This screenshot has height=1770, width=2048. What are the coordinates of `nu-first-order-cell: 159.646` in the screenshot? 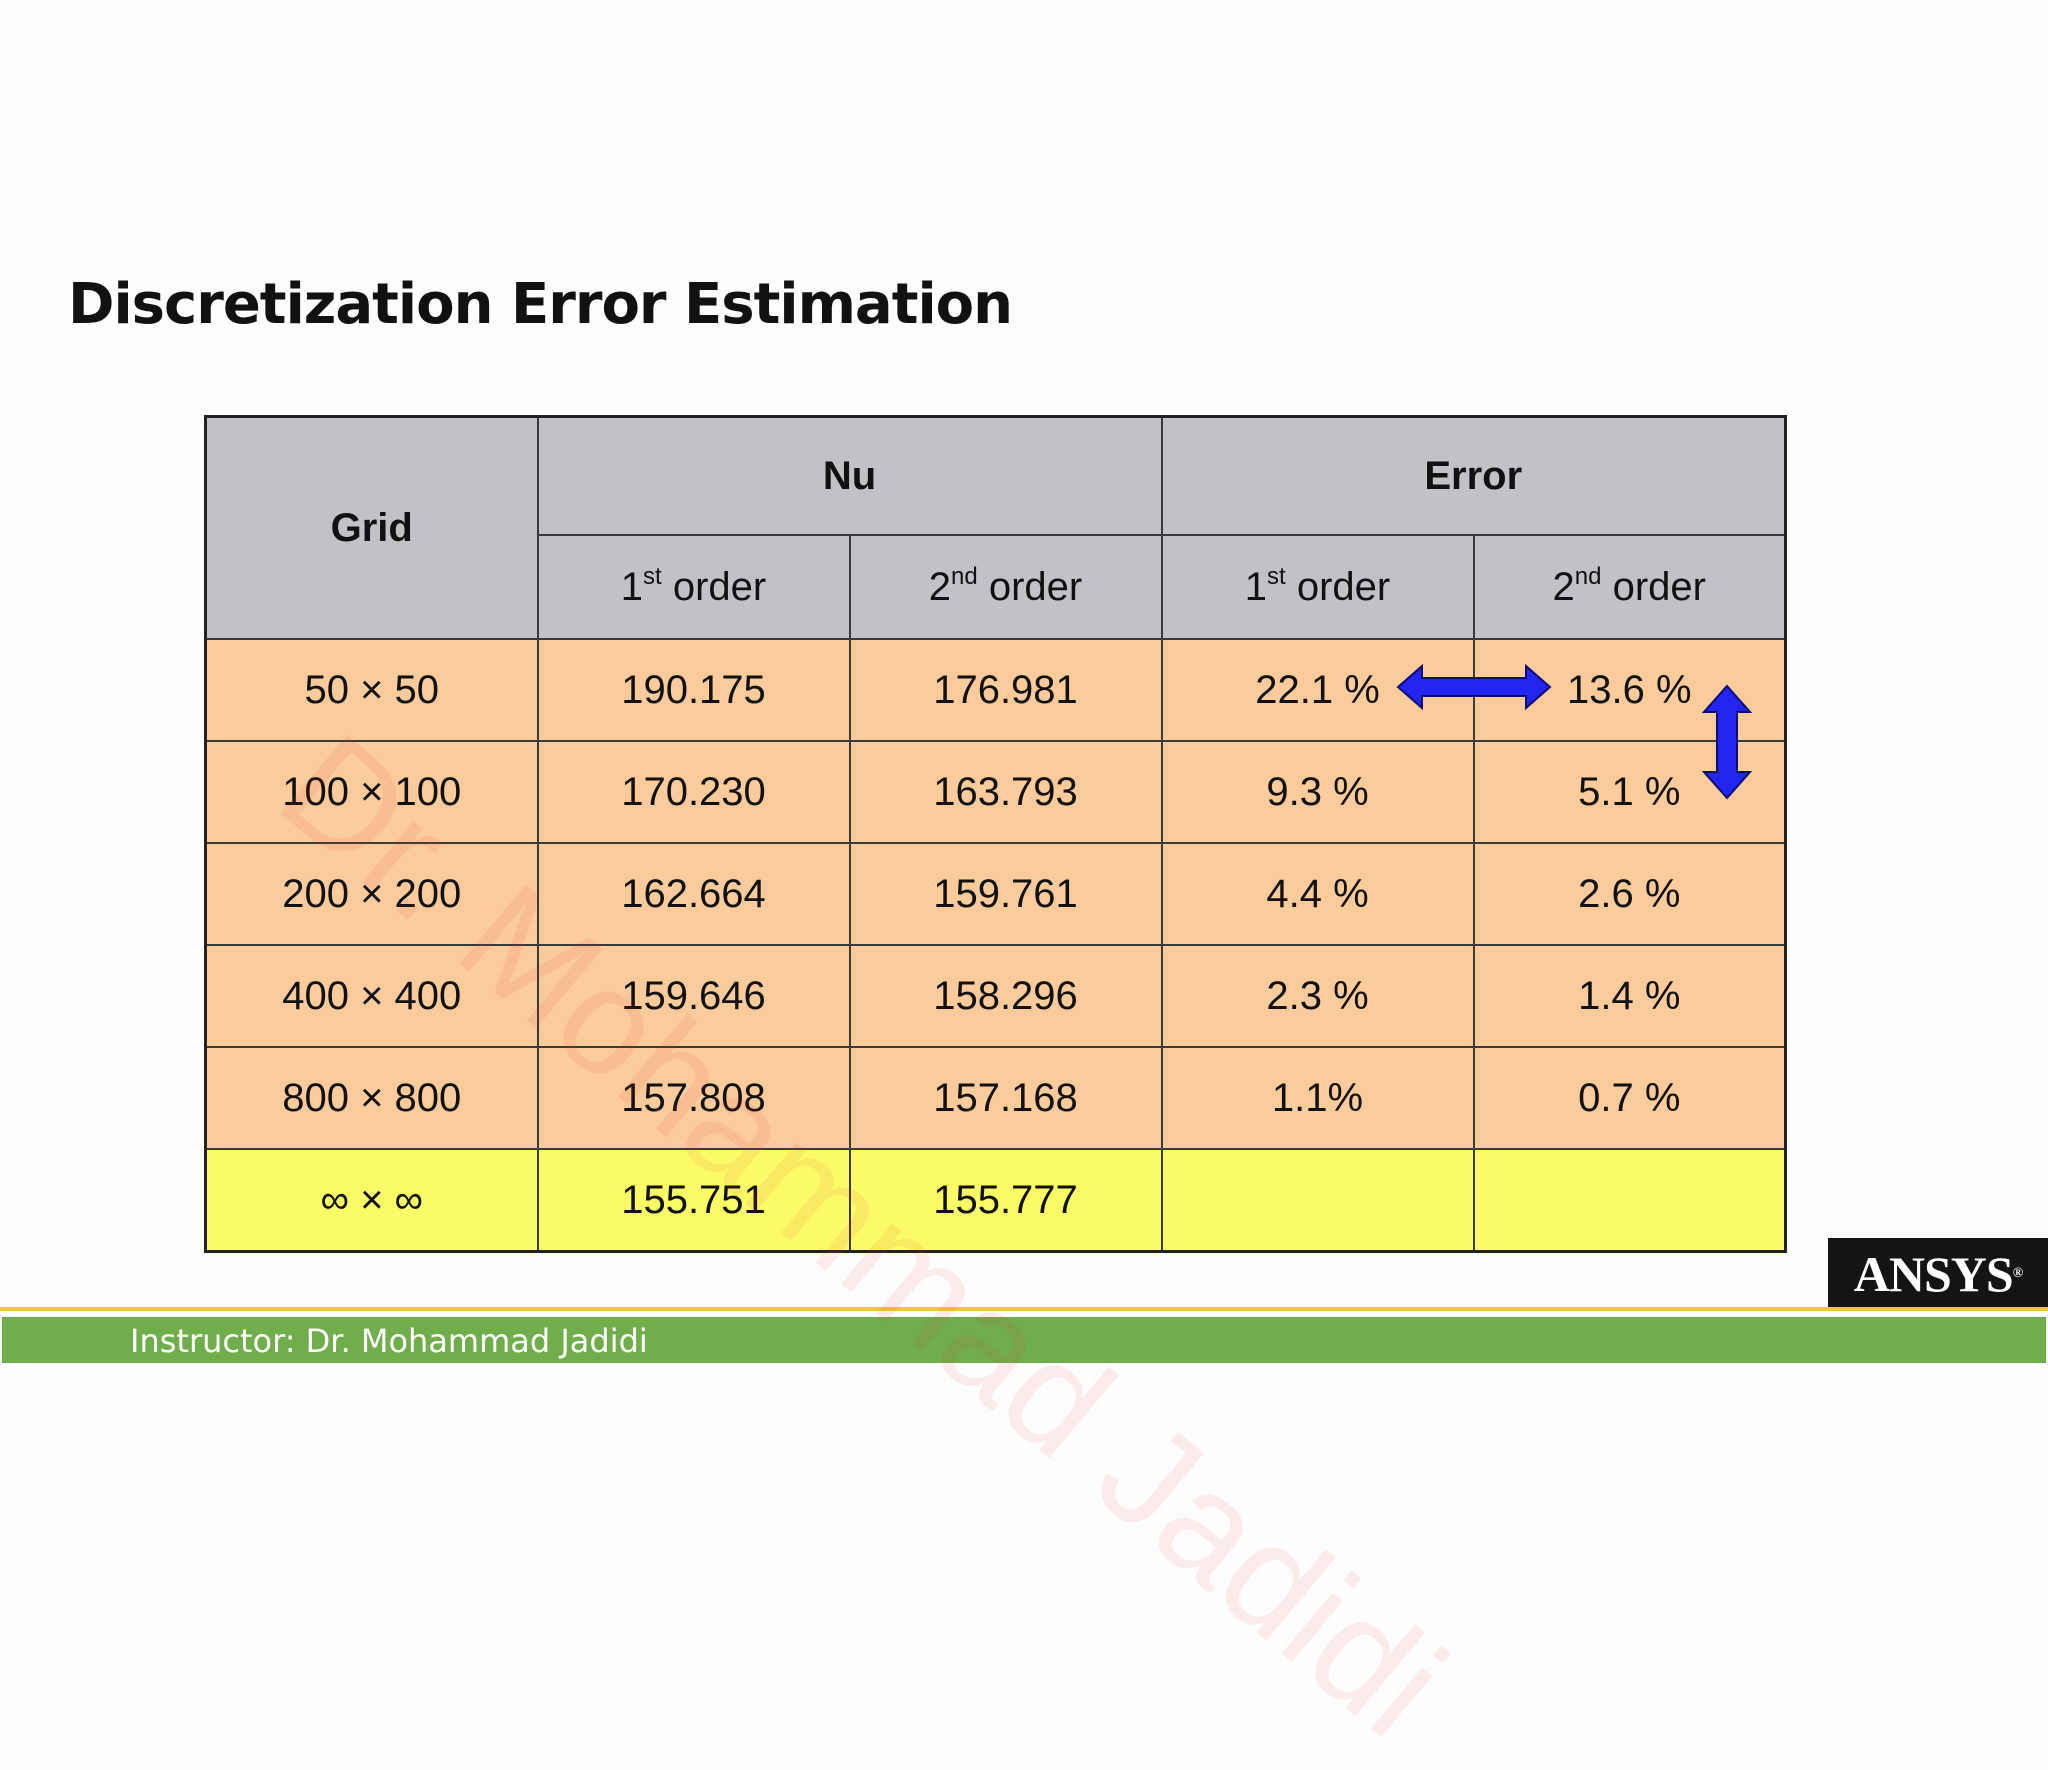 It's located at (693, 996).